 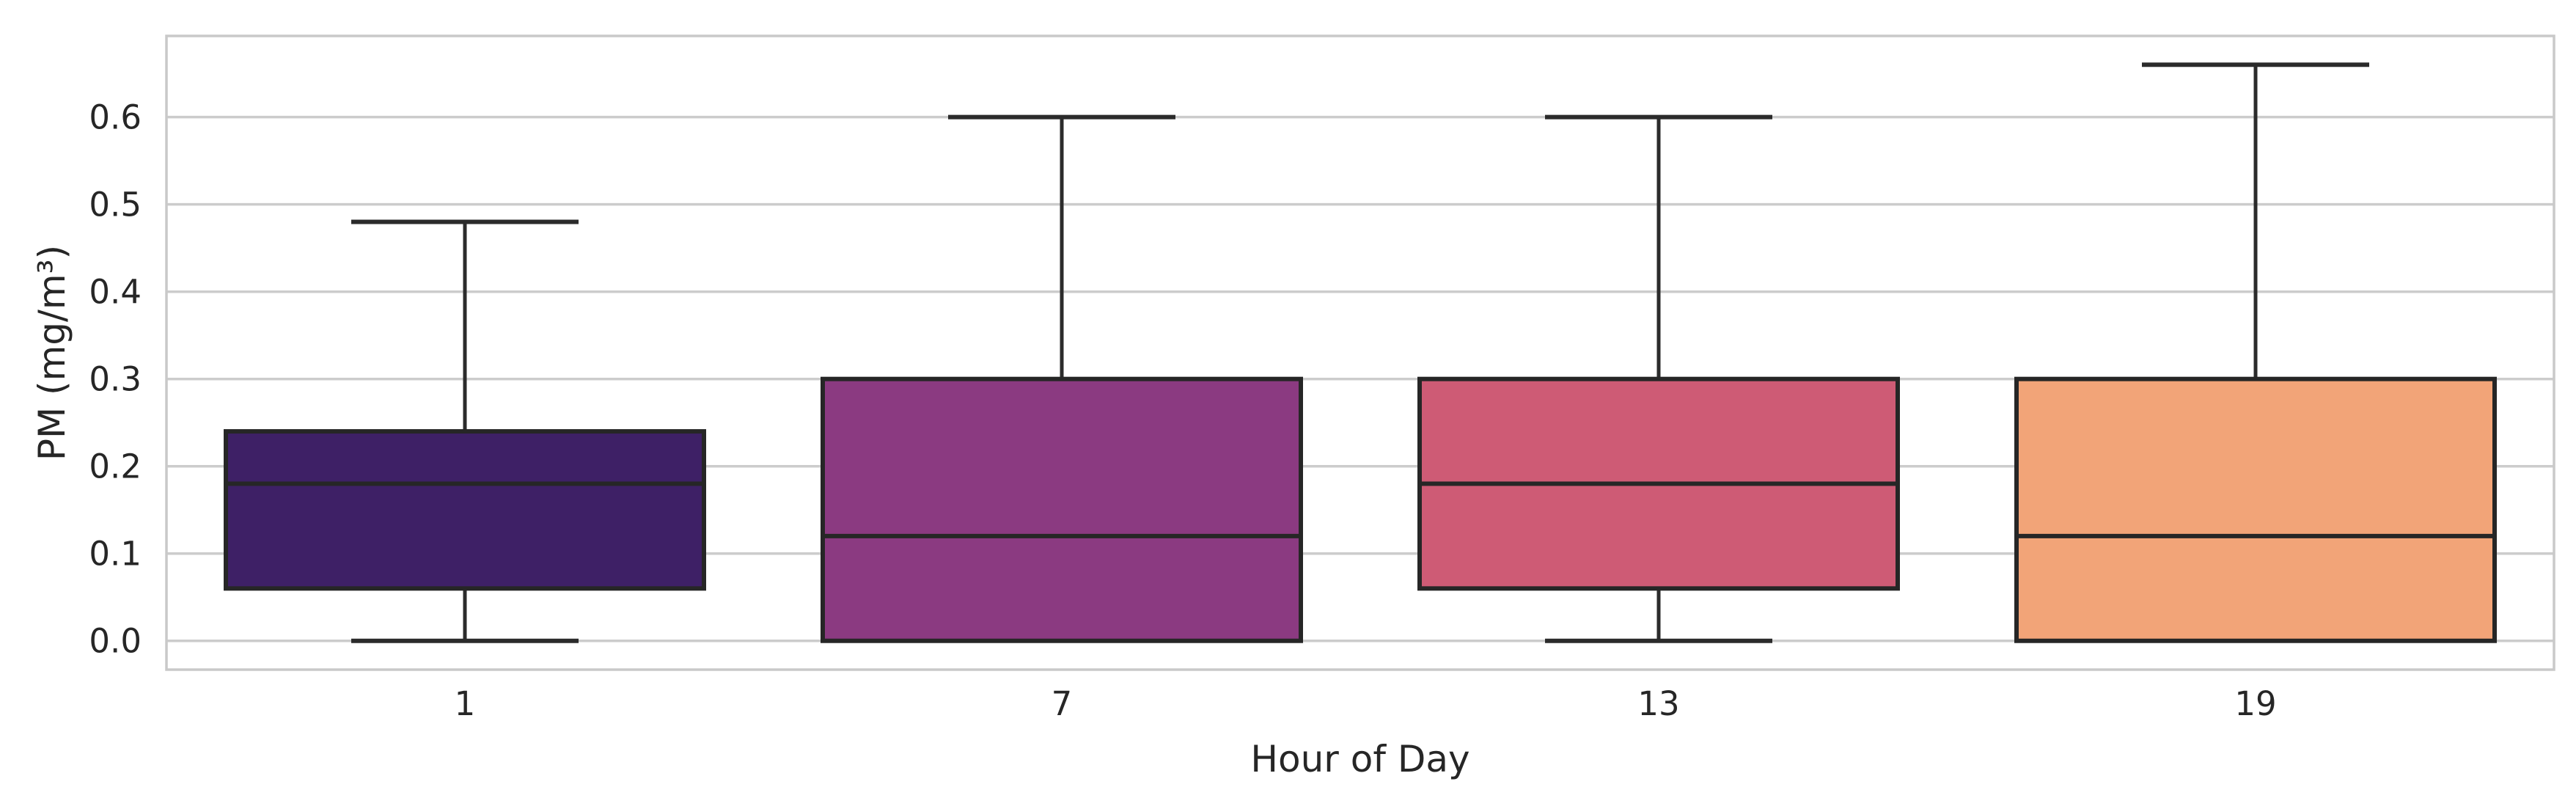 I want to click on y-tick-label-0.2: 0.2, so click(x=115, y=466).